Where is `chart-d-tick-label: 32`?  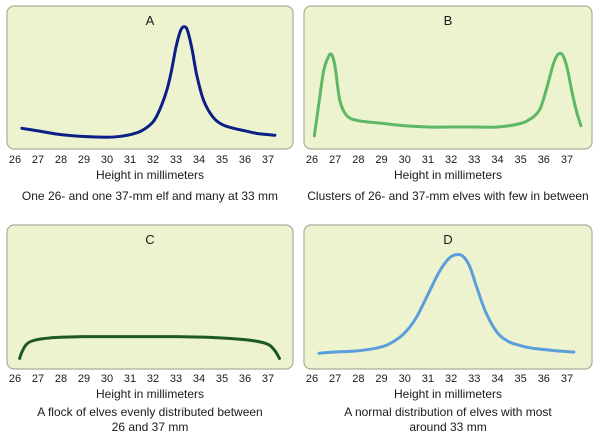
chart-d-tick-label: 32 is located at coordinates (451, 379).